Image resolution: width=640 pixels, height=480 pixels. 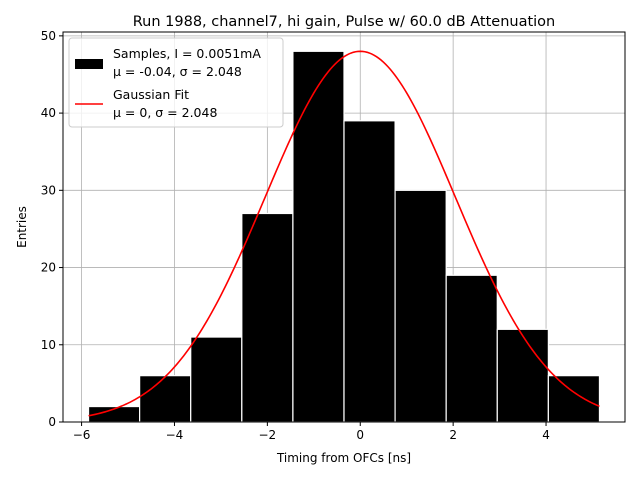 What do you see at coordinates (546, 435) in the screenshot?
I see `x-tick-label: 4` at bounding box center [546, 435].